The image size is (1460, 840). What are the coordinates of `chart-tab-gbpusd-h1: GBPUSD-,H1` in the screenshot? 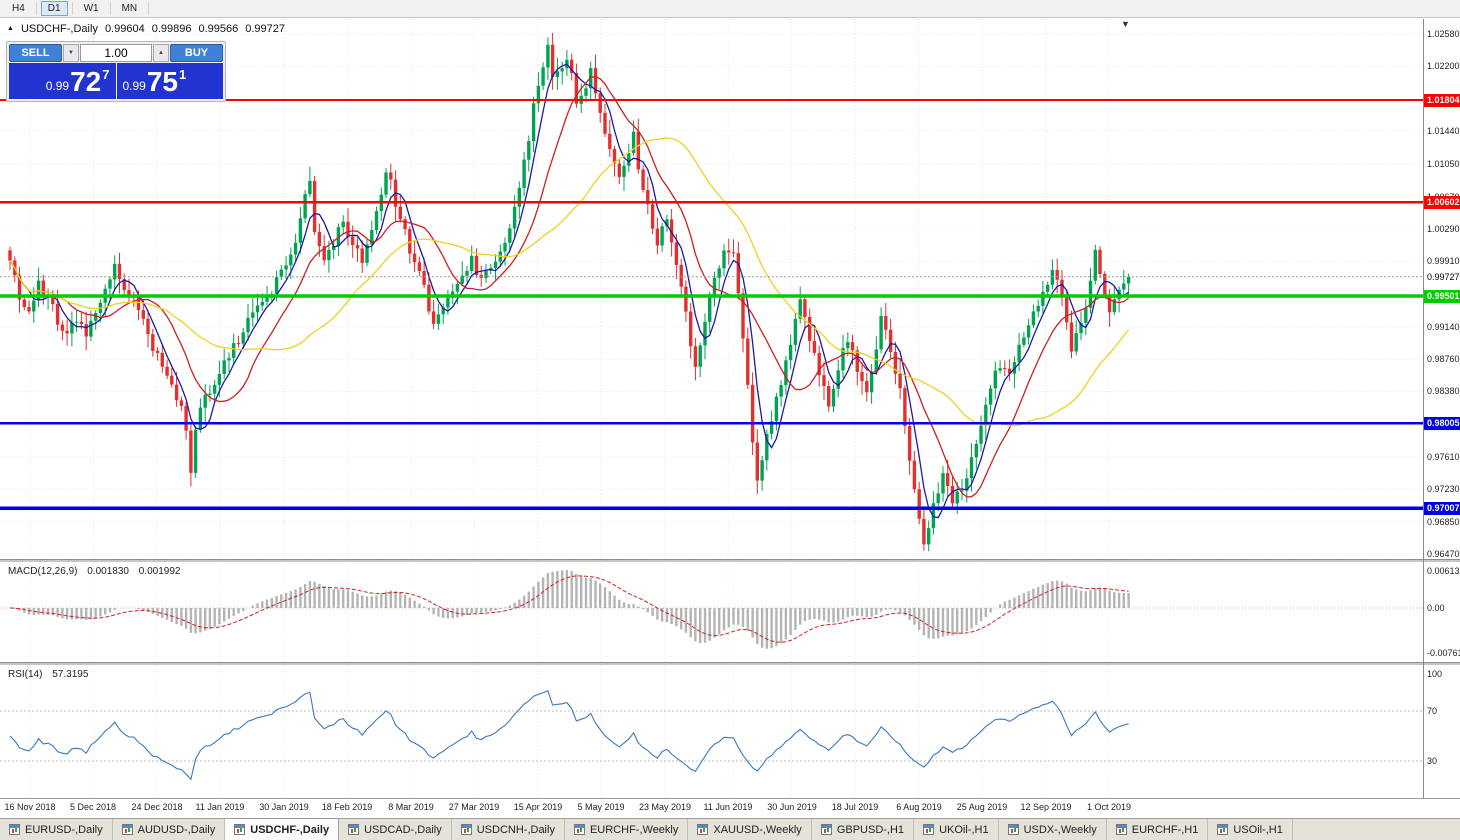 It's located at (863, 829).